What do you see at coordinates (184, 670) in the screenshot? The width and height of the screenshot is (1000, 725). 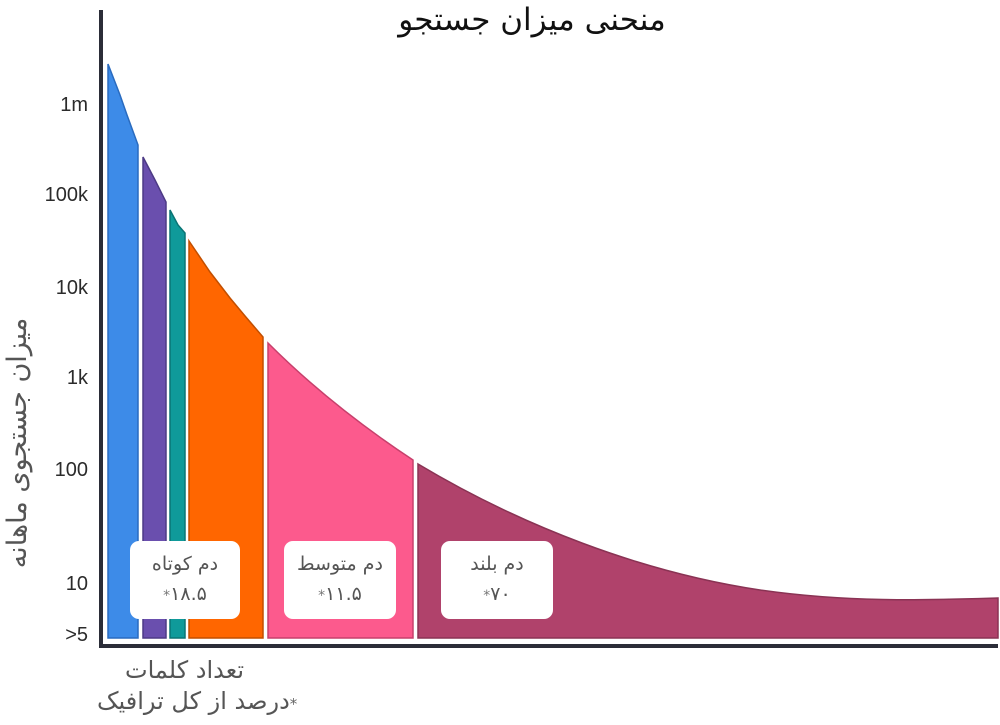 I see `x-axis-label: تعداد کلمات` at bounding box center [184, 670].